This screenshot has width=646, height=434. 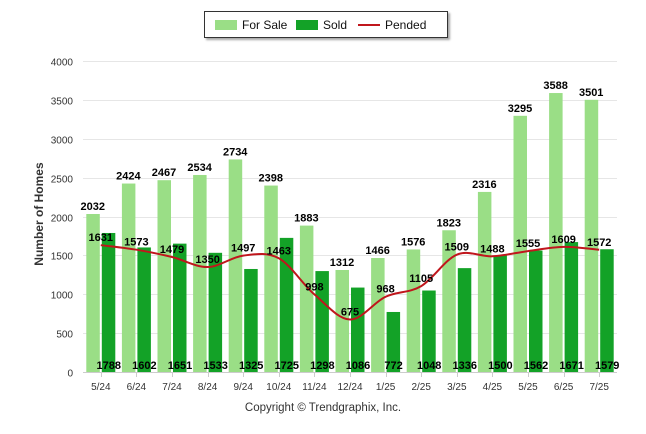 What do you see at coordinates (493, 387) in the screenshot?
I see `x-tick-label: 4/25` at bounding box center [493, 387].